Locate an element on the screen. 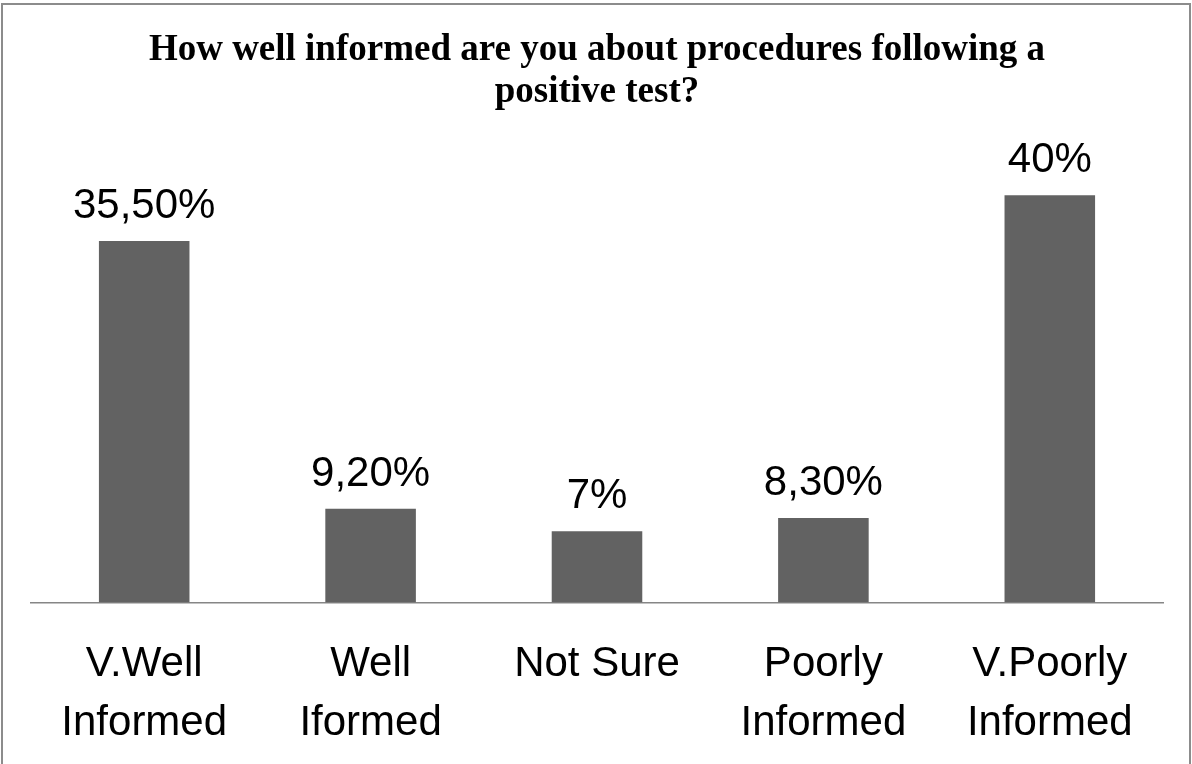 Image resolution: width=1192 pixels, height=764 pixels. data-label: 40% is located at coordinates (1049, 158).